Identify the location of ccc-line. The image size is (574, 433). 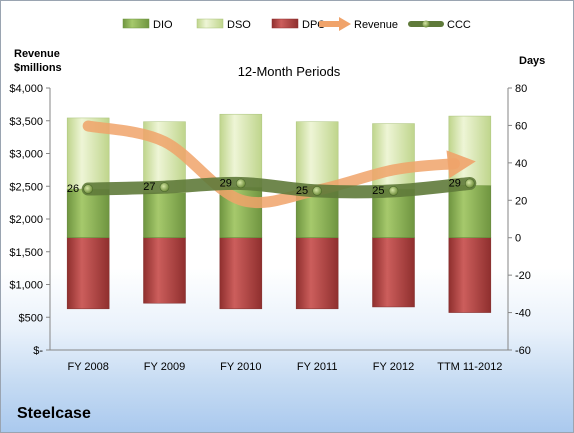
(279, 187).